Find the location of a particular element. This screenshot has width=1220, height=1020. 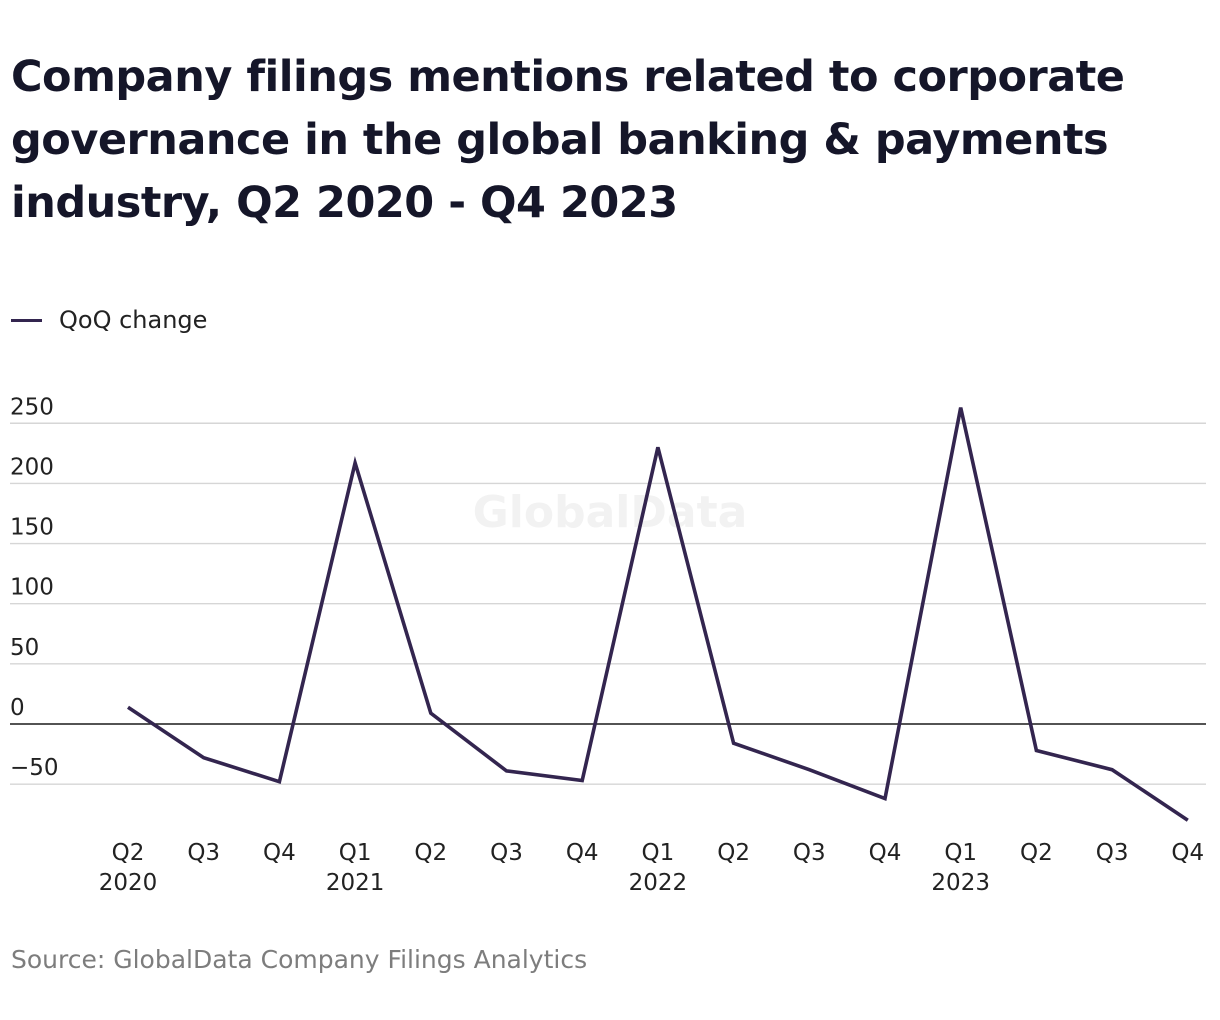

watermark: GlobalData is located at coordinates (610, 512).